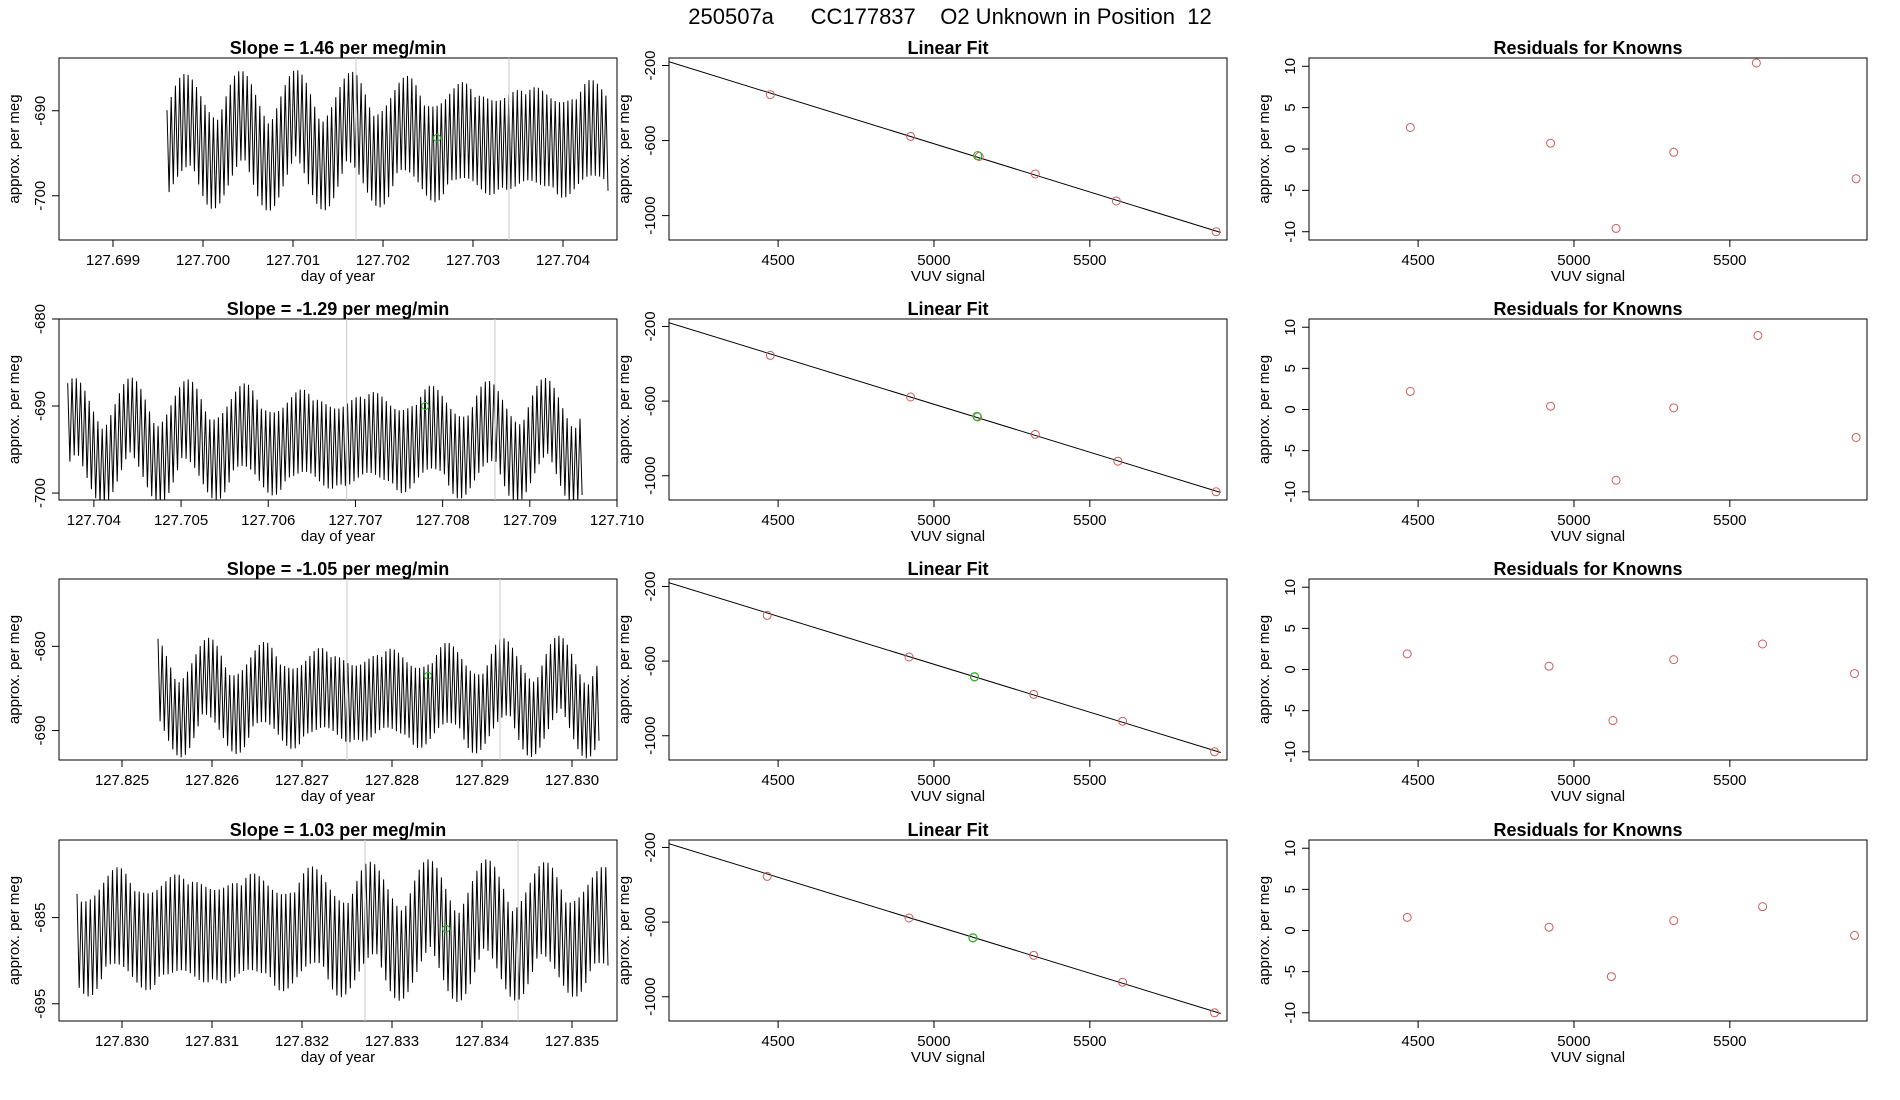 This screenshot has height=1100, width=1900. I want to click on y-tick-label: -695, so click(40, 1004).